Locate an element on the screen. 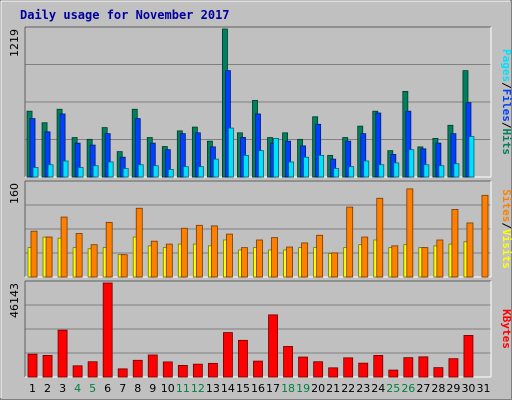 The height and width of the screenshot is (400, 512). x-tick-label-day-11: 11 is located at coordinates (183, 388).